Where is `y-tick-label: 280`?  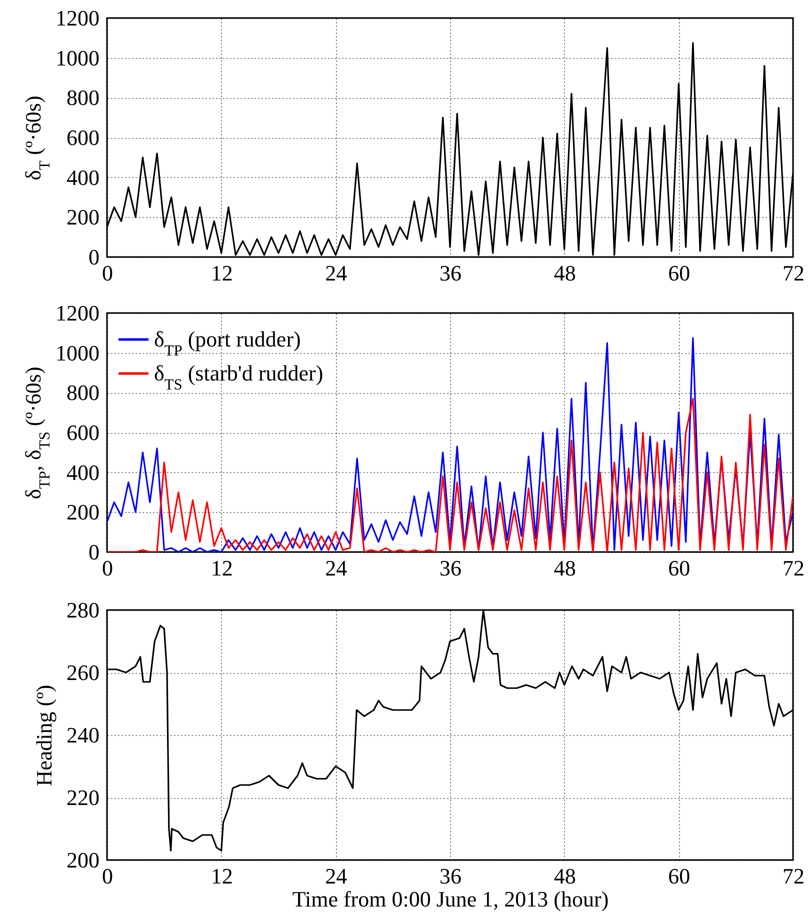 y-tick-label: 280 is located at coordinates (83, 610).